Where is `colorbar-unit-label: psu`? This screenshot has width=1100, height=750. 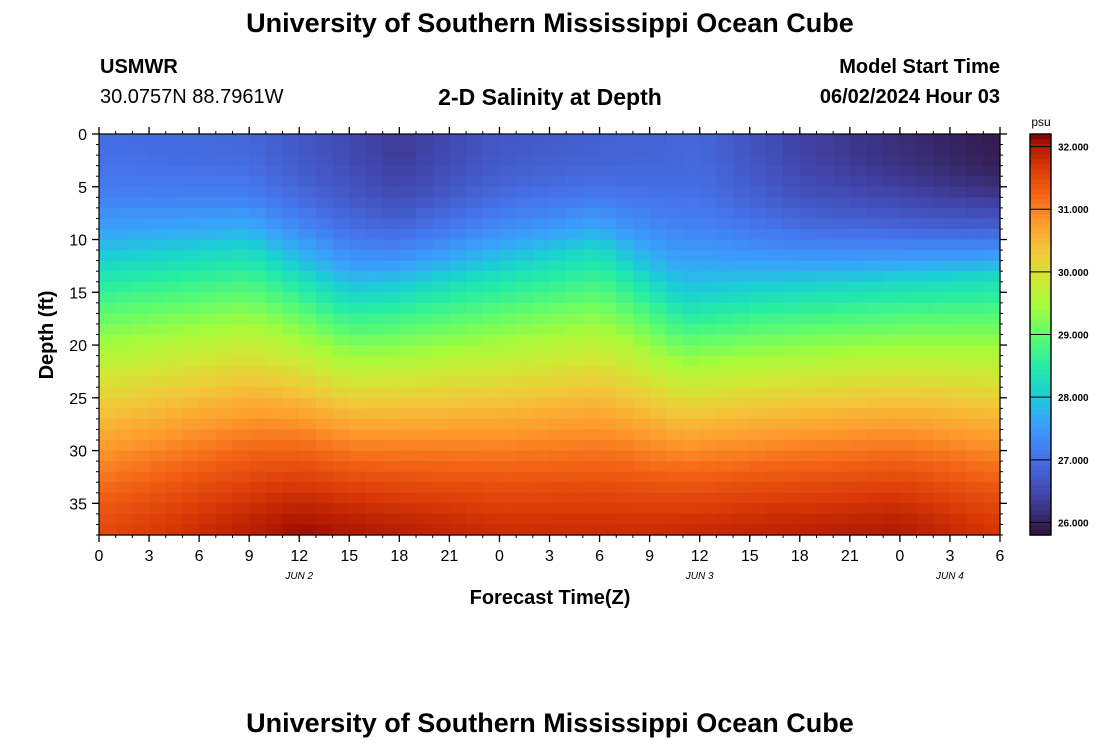
colorbar-unit-label: psu is located at coordinates (1040, 122).